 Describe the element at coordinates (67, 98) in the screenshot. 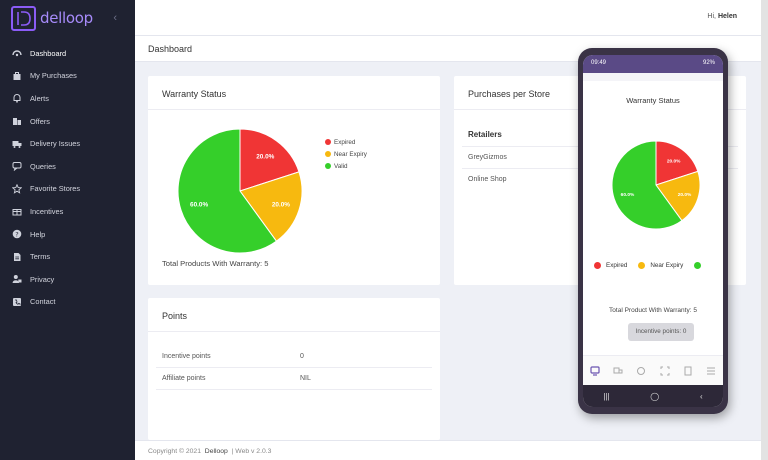

I see `sidebar-item-alerts: Alerts` at that location.